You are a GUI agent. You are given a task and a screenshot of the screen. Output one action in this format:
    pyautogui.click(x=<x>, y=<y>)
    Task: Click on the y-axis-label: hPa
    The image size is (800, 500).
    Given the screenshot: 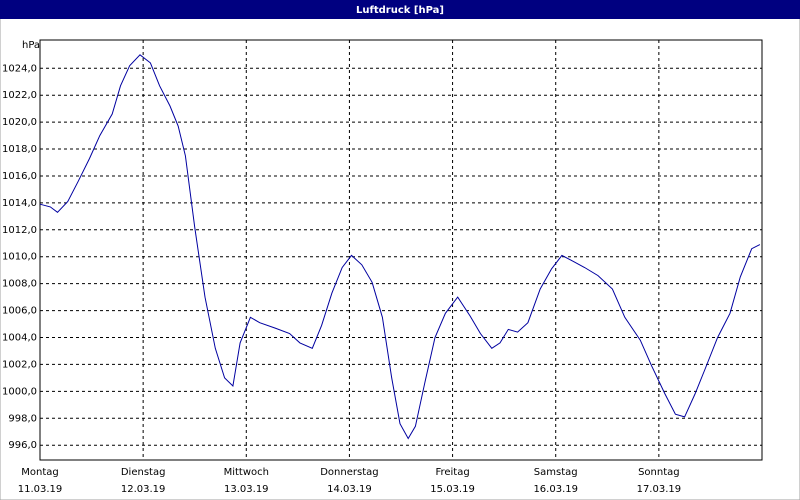 What is the action you would take?
    pyautogui.click(x=31, y=45)
    